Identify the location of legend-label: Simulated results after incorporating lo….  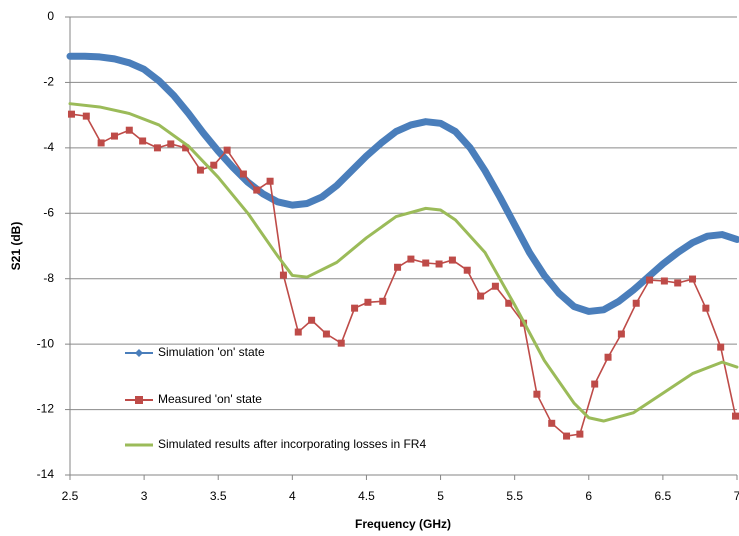
(292, 444).